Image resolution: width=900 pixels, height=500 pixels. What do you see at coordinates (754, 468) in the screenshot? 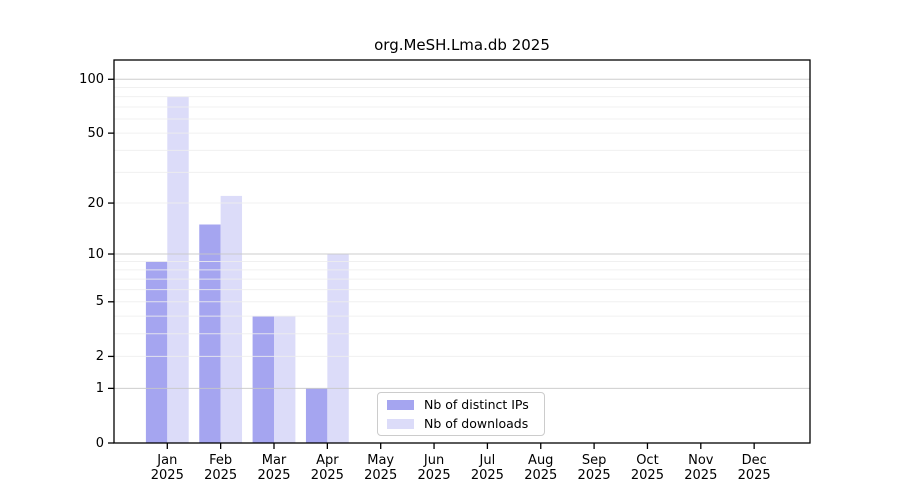
I see `x-tick-label-dec: Dec 2025` at bounding box center [754, 468].